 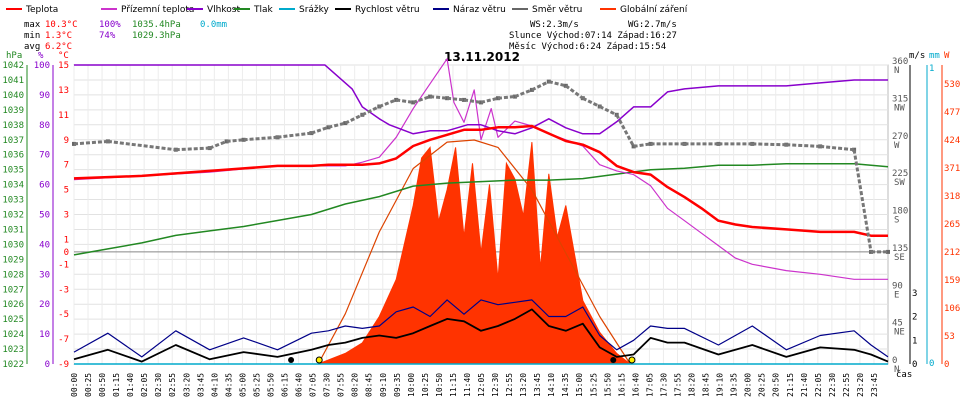 I want to click on w-tick-8: 106, so click(x=952, y=309).